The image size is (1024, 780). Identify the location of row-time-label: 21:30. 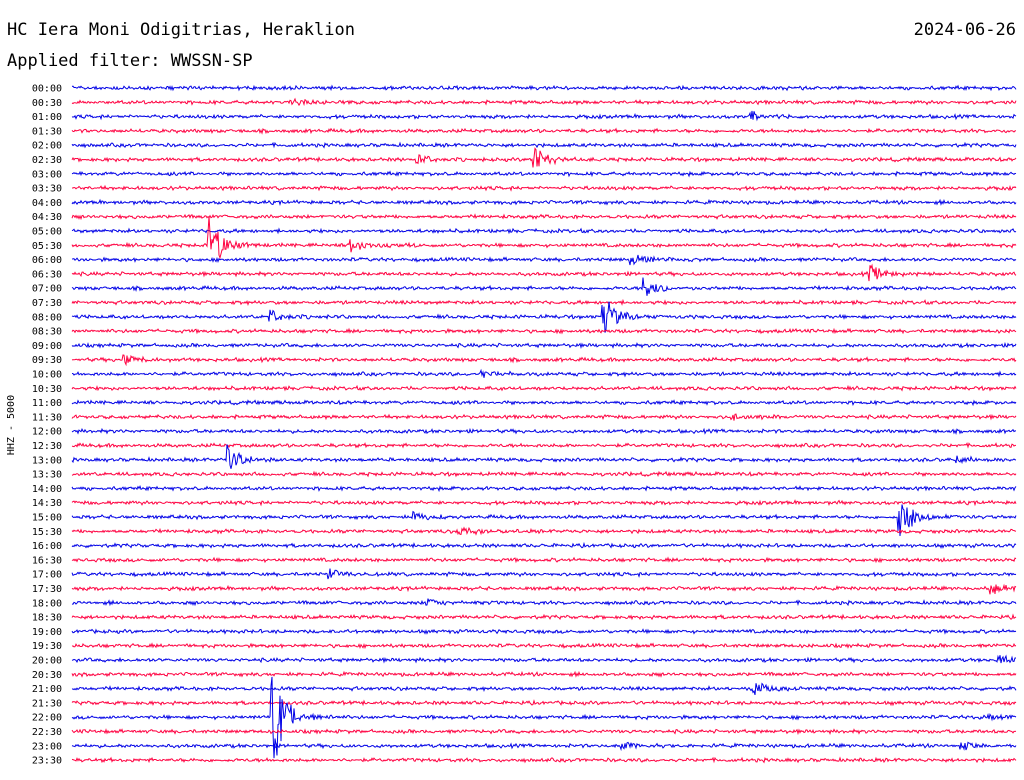
(47, 703).